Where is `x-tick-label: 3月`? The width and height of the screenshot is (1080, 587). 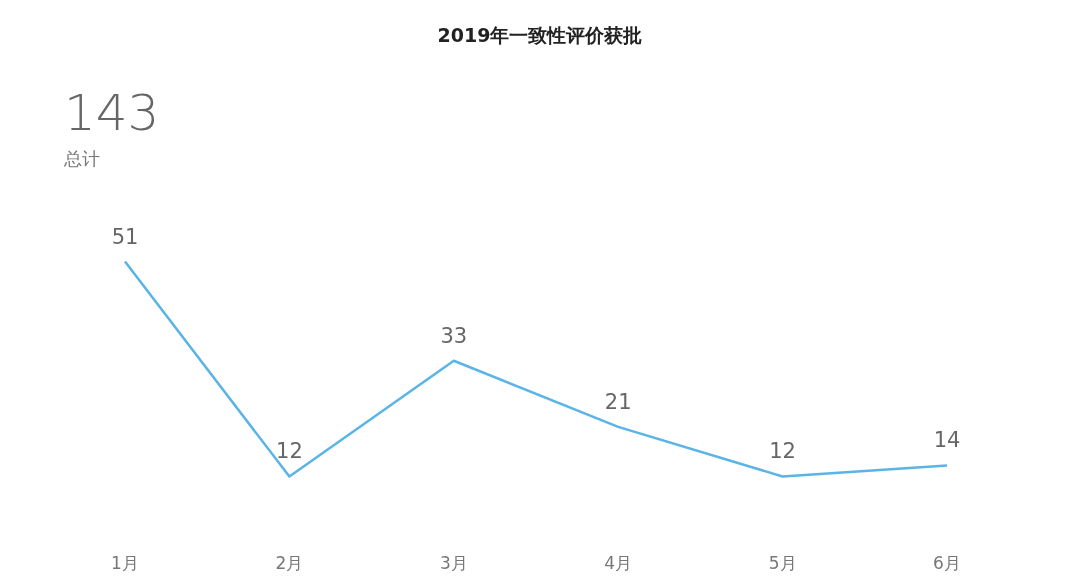 x-tick-label: 3月 is located at coordinates (453, 563).